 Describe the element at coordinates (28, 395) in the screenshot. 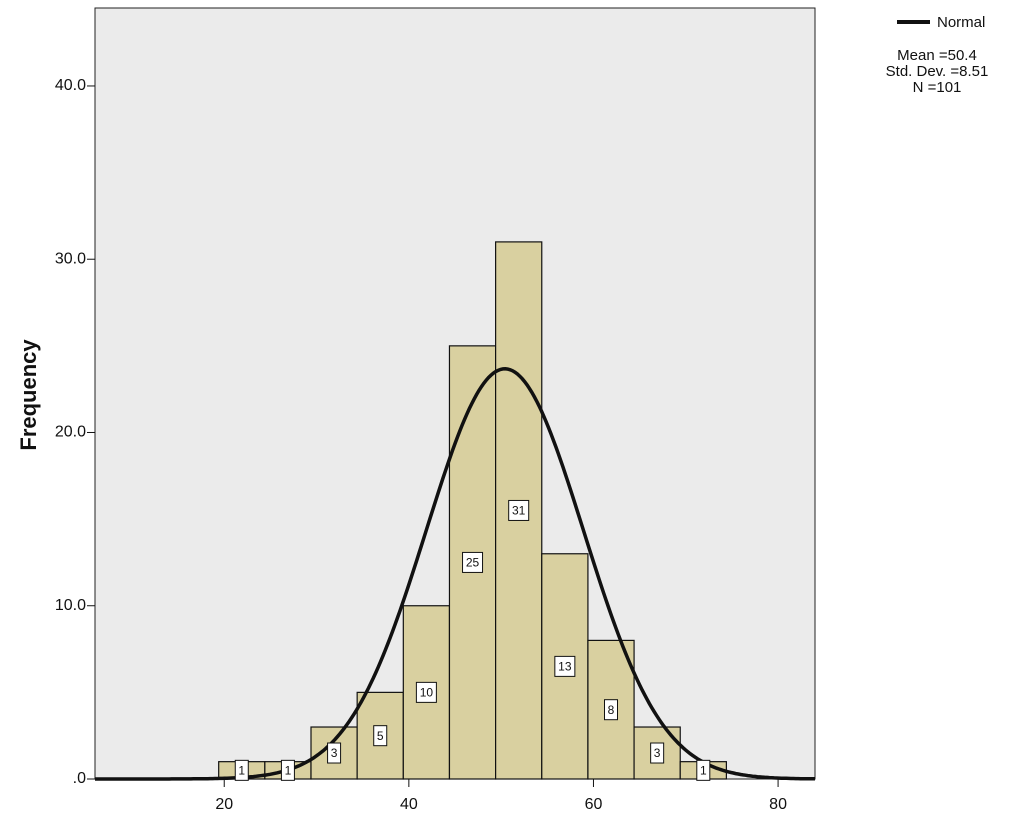

I see `y-axis-label: Frequency` at that location.